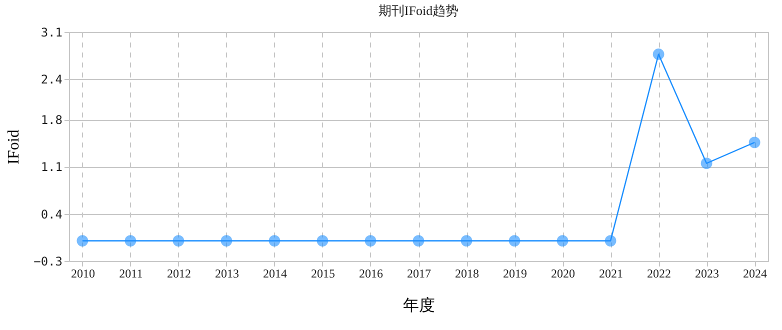  I want to click on y-tick-label: 1.8, so click(51, 120).